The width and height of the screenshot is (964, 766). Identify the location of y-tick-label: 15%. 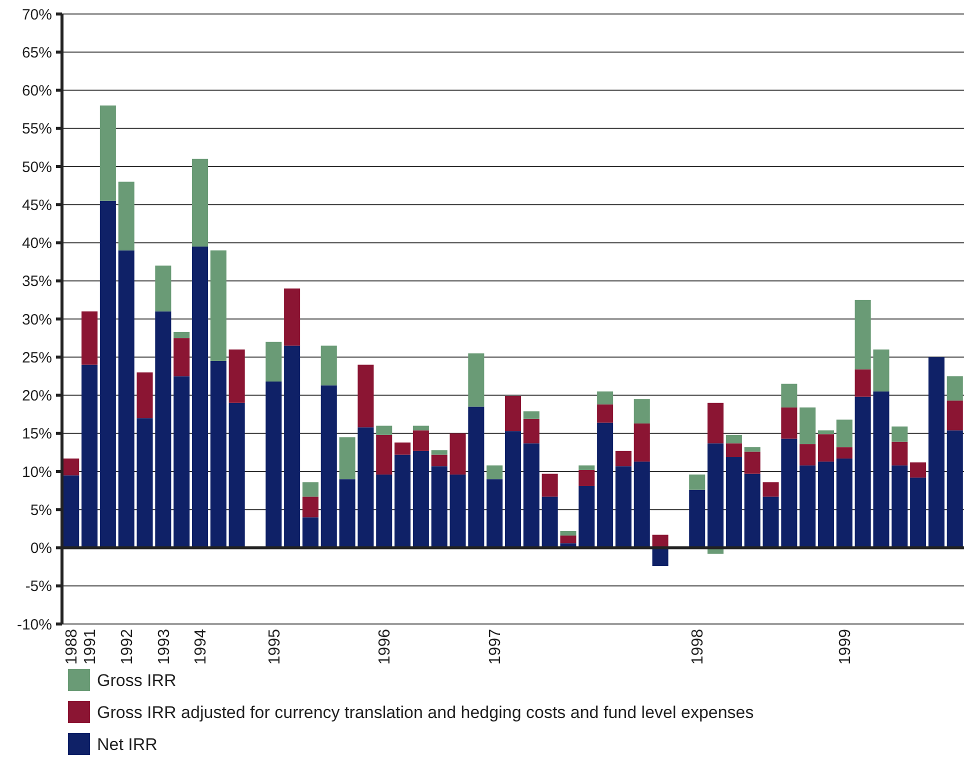
(37, 434).